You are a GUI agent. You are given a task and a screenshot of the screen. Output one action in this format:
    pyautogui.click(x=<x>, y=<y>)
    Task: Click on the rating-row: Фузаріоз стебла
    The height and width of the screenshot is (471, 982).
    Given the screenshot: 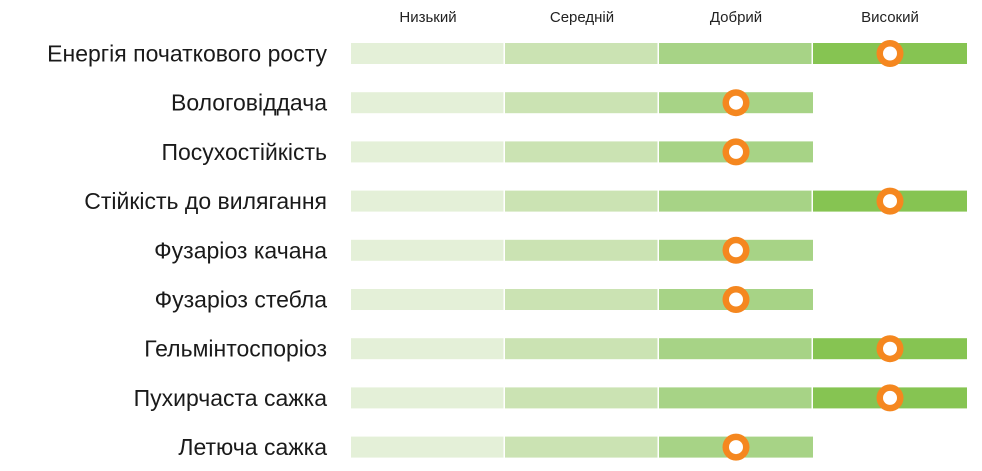 What is the action you would take?
    pyautogui.click(x=484, y=299)
    